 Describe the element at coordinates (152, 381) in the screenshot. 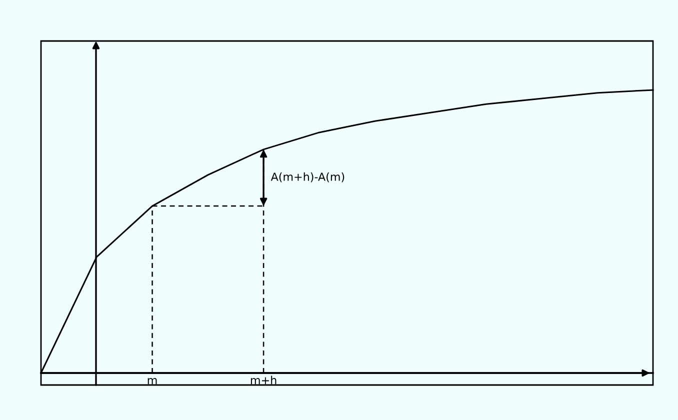

I see `x-tick-label: m` at that location.